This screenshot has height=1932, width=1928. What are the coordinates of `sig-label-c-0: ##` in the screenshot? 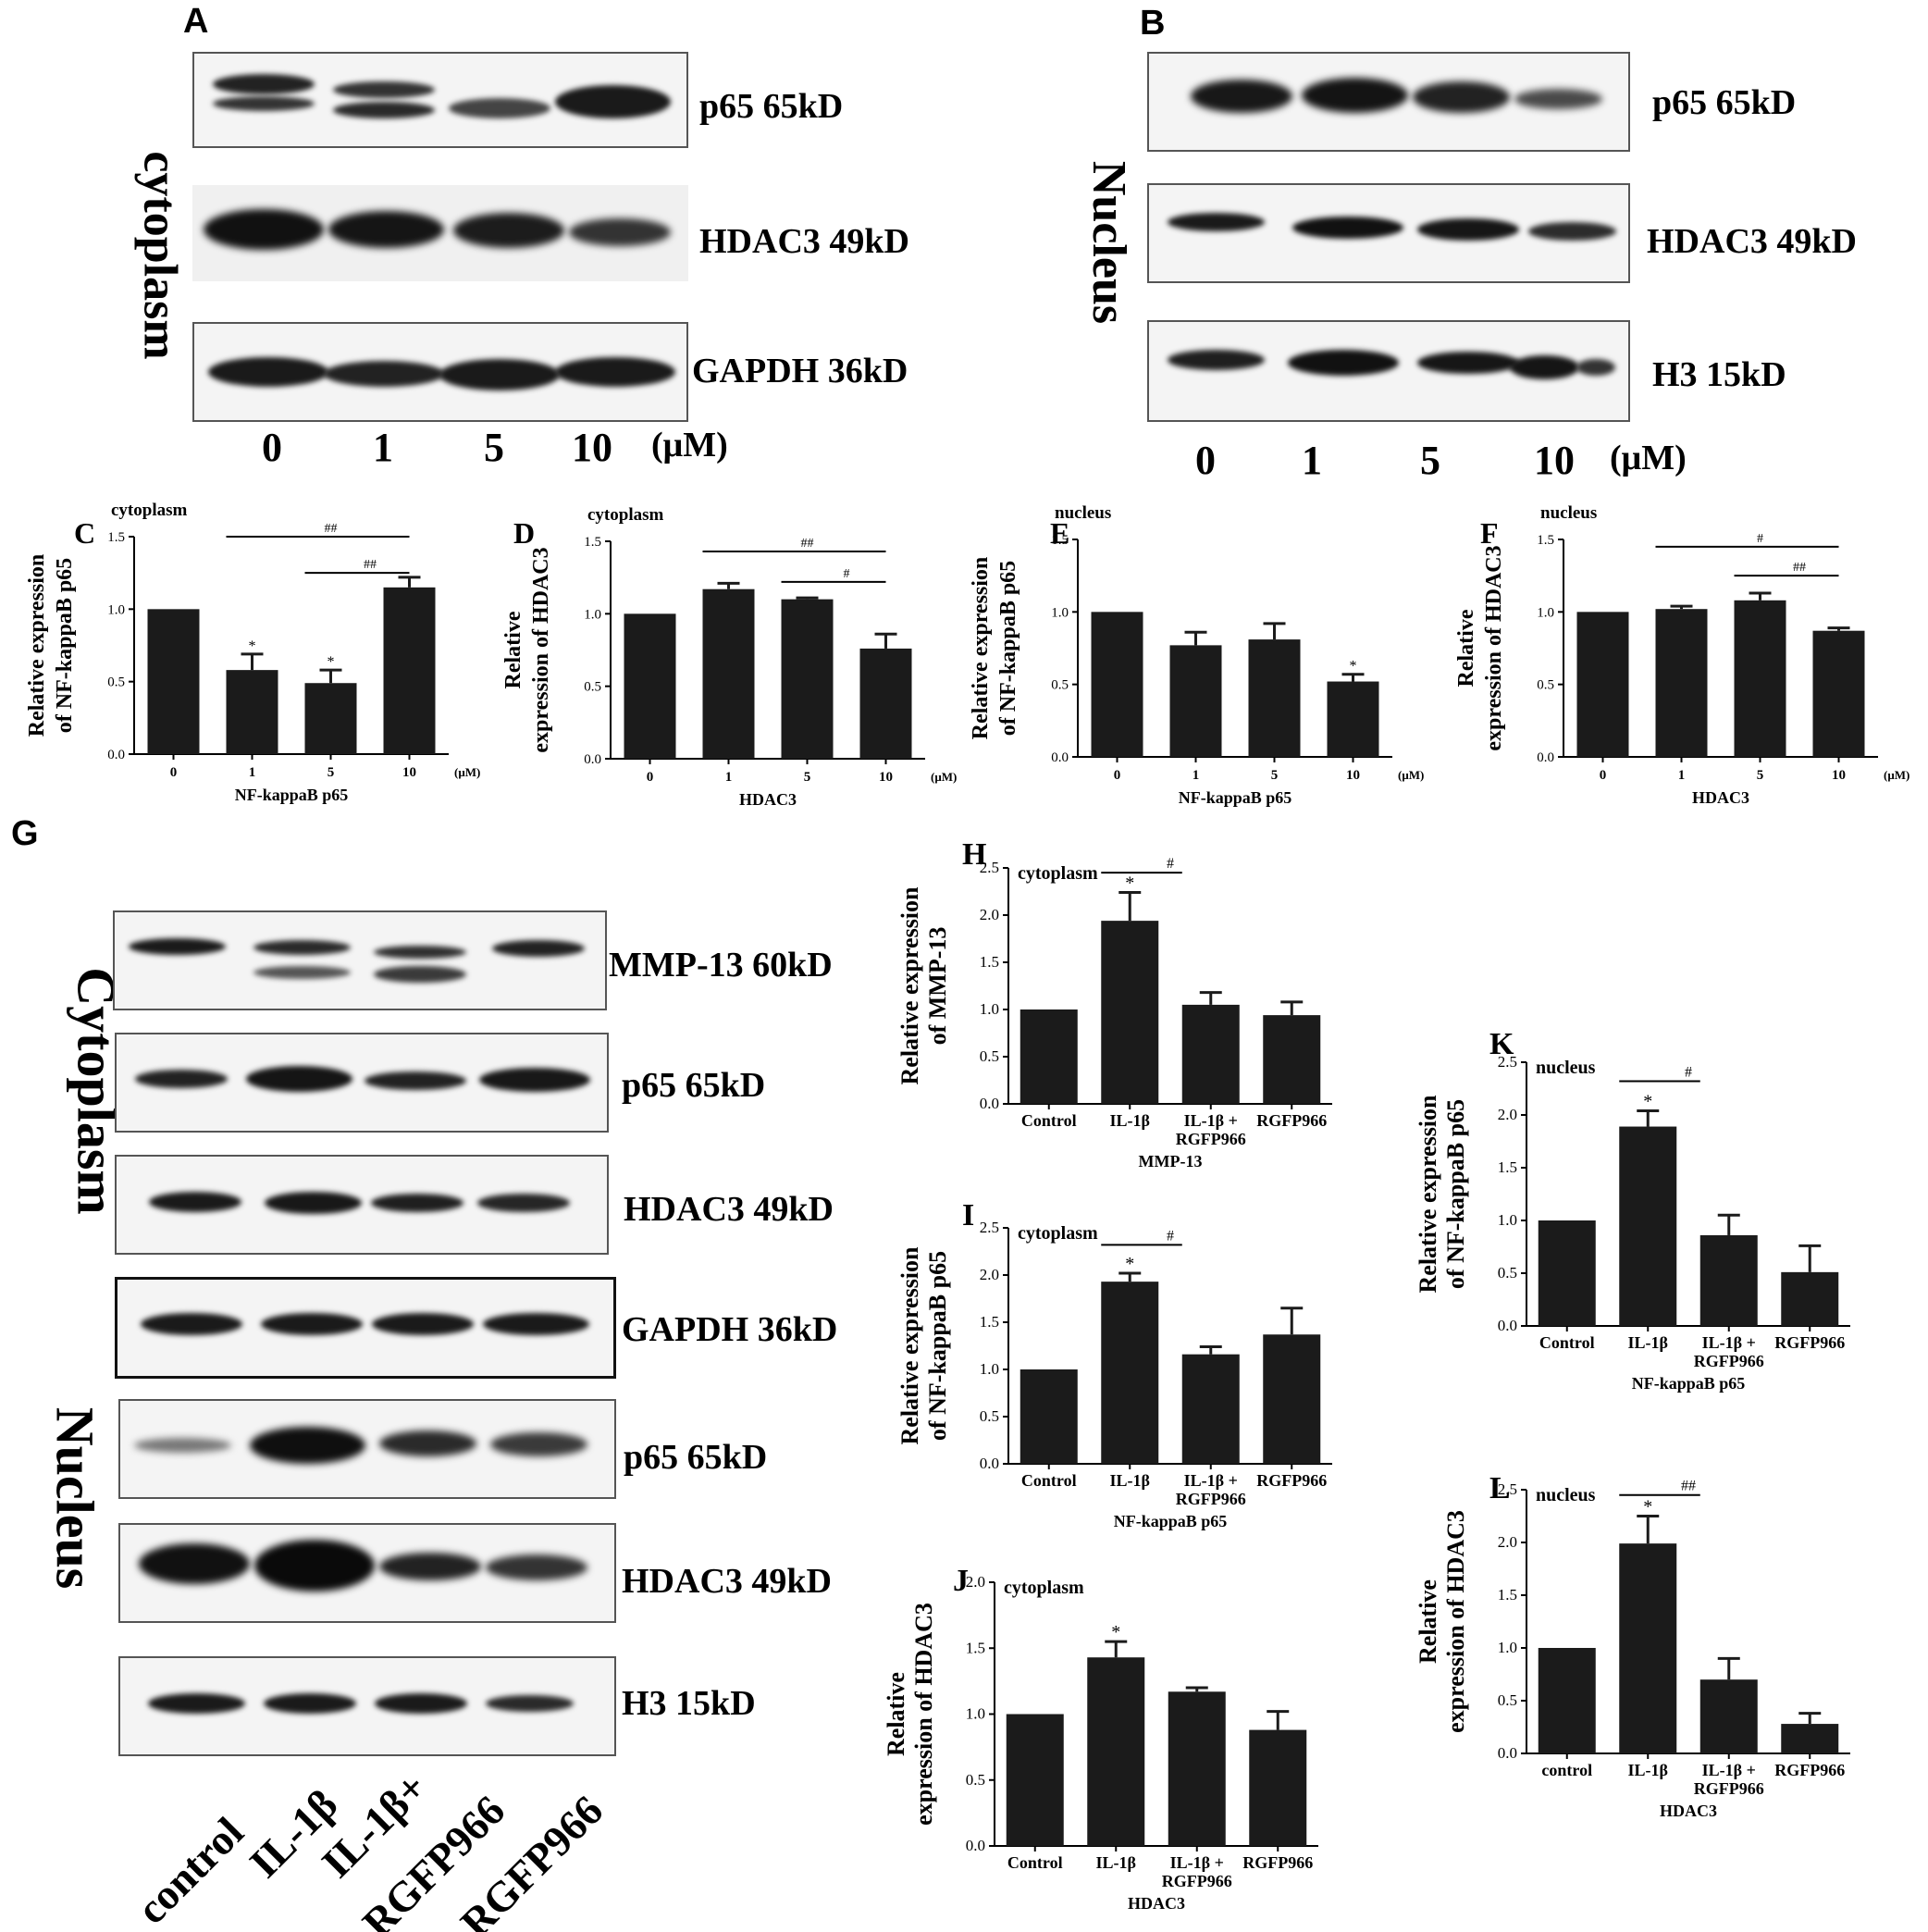 It's located at (331, 529).